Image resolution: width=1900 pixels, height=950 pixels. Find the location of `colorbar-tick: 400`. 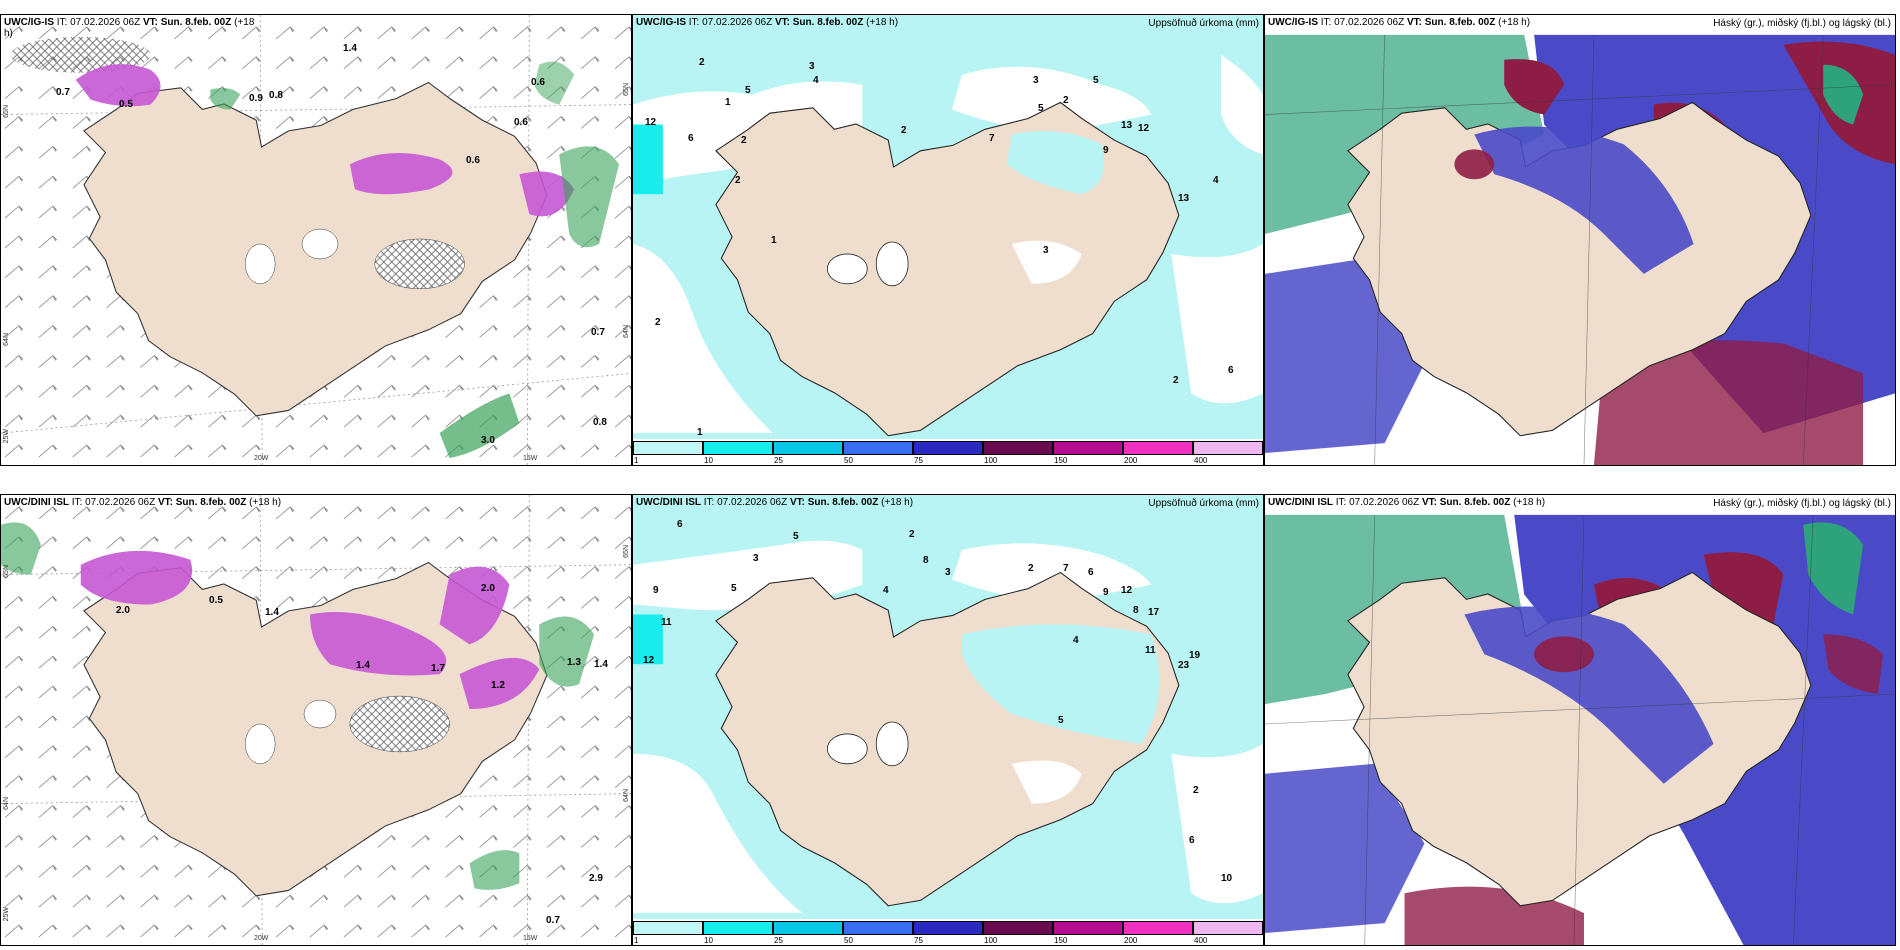

colorbar-tick: 400 is located at coordinates (1201, 940).